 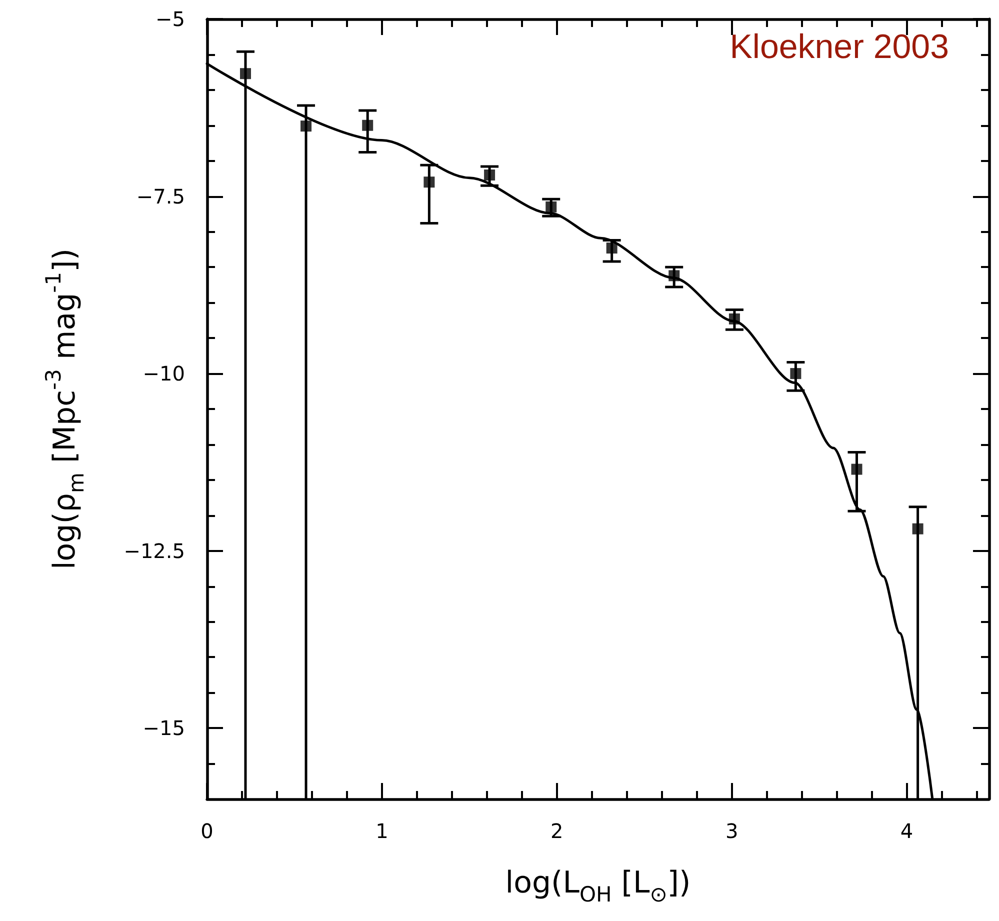 What do you see at coordinates (840, 47) in the screenshot?
I see `annotation: Kloekner 2003` at bounding box center [840, 47].